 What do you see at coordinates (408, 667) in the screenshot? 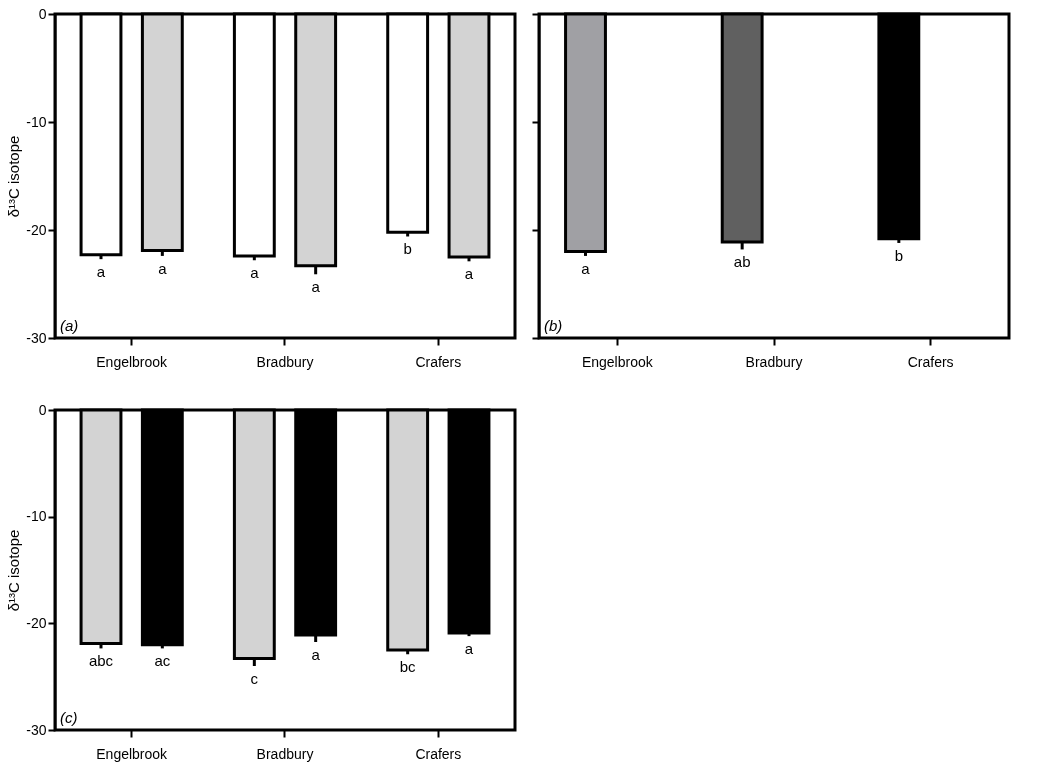
I see `data-label: bc` at bounding box center [408, 667].